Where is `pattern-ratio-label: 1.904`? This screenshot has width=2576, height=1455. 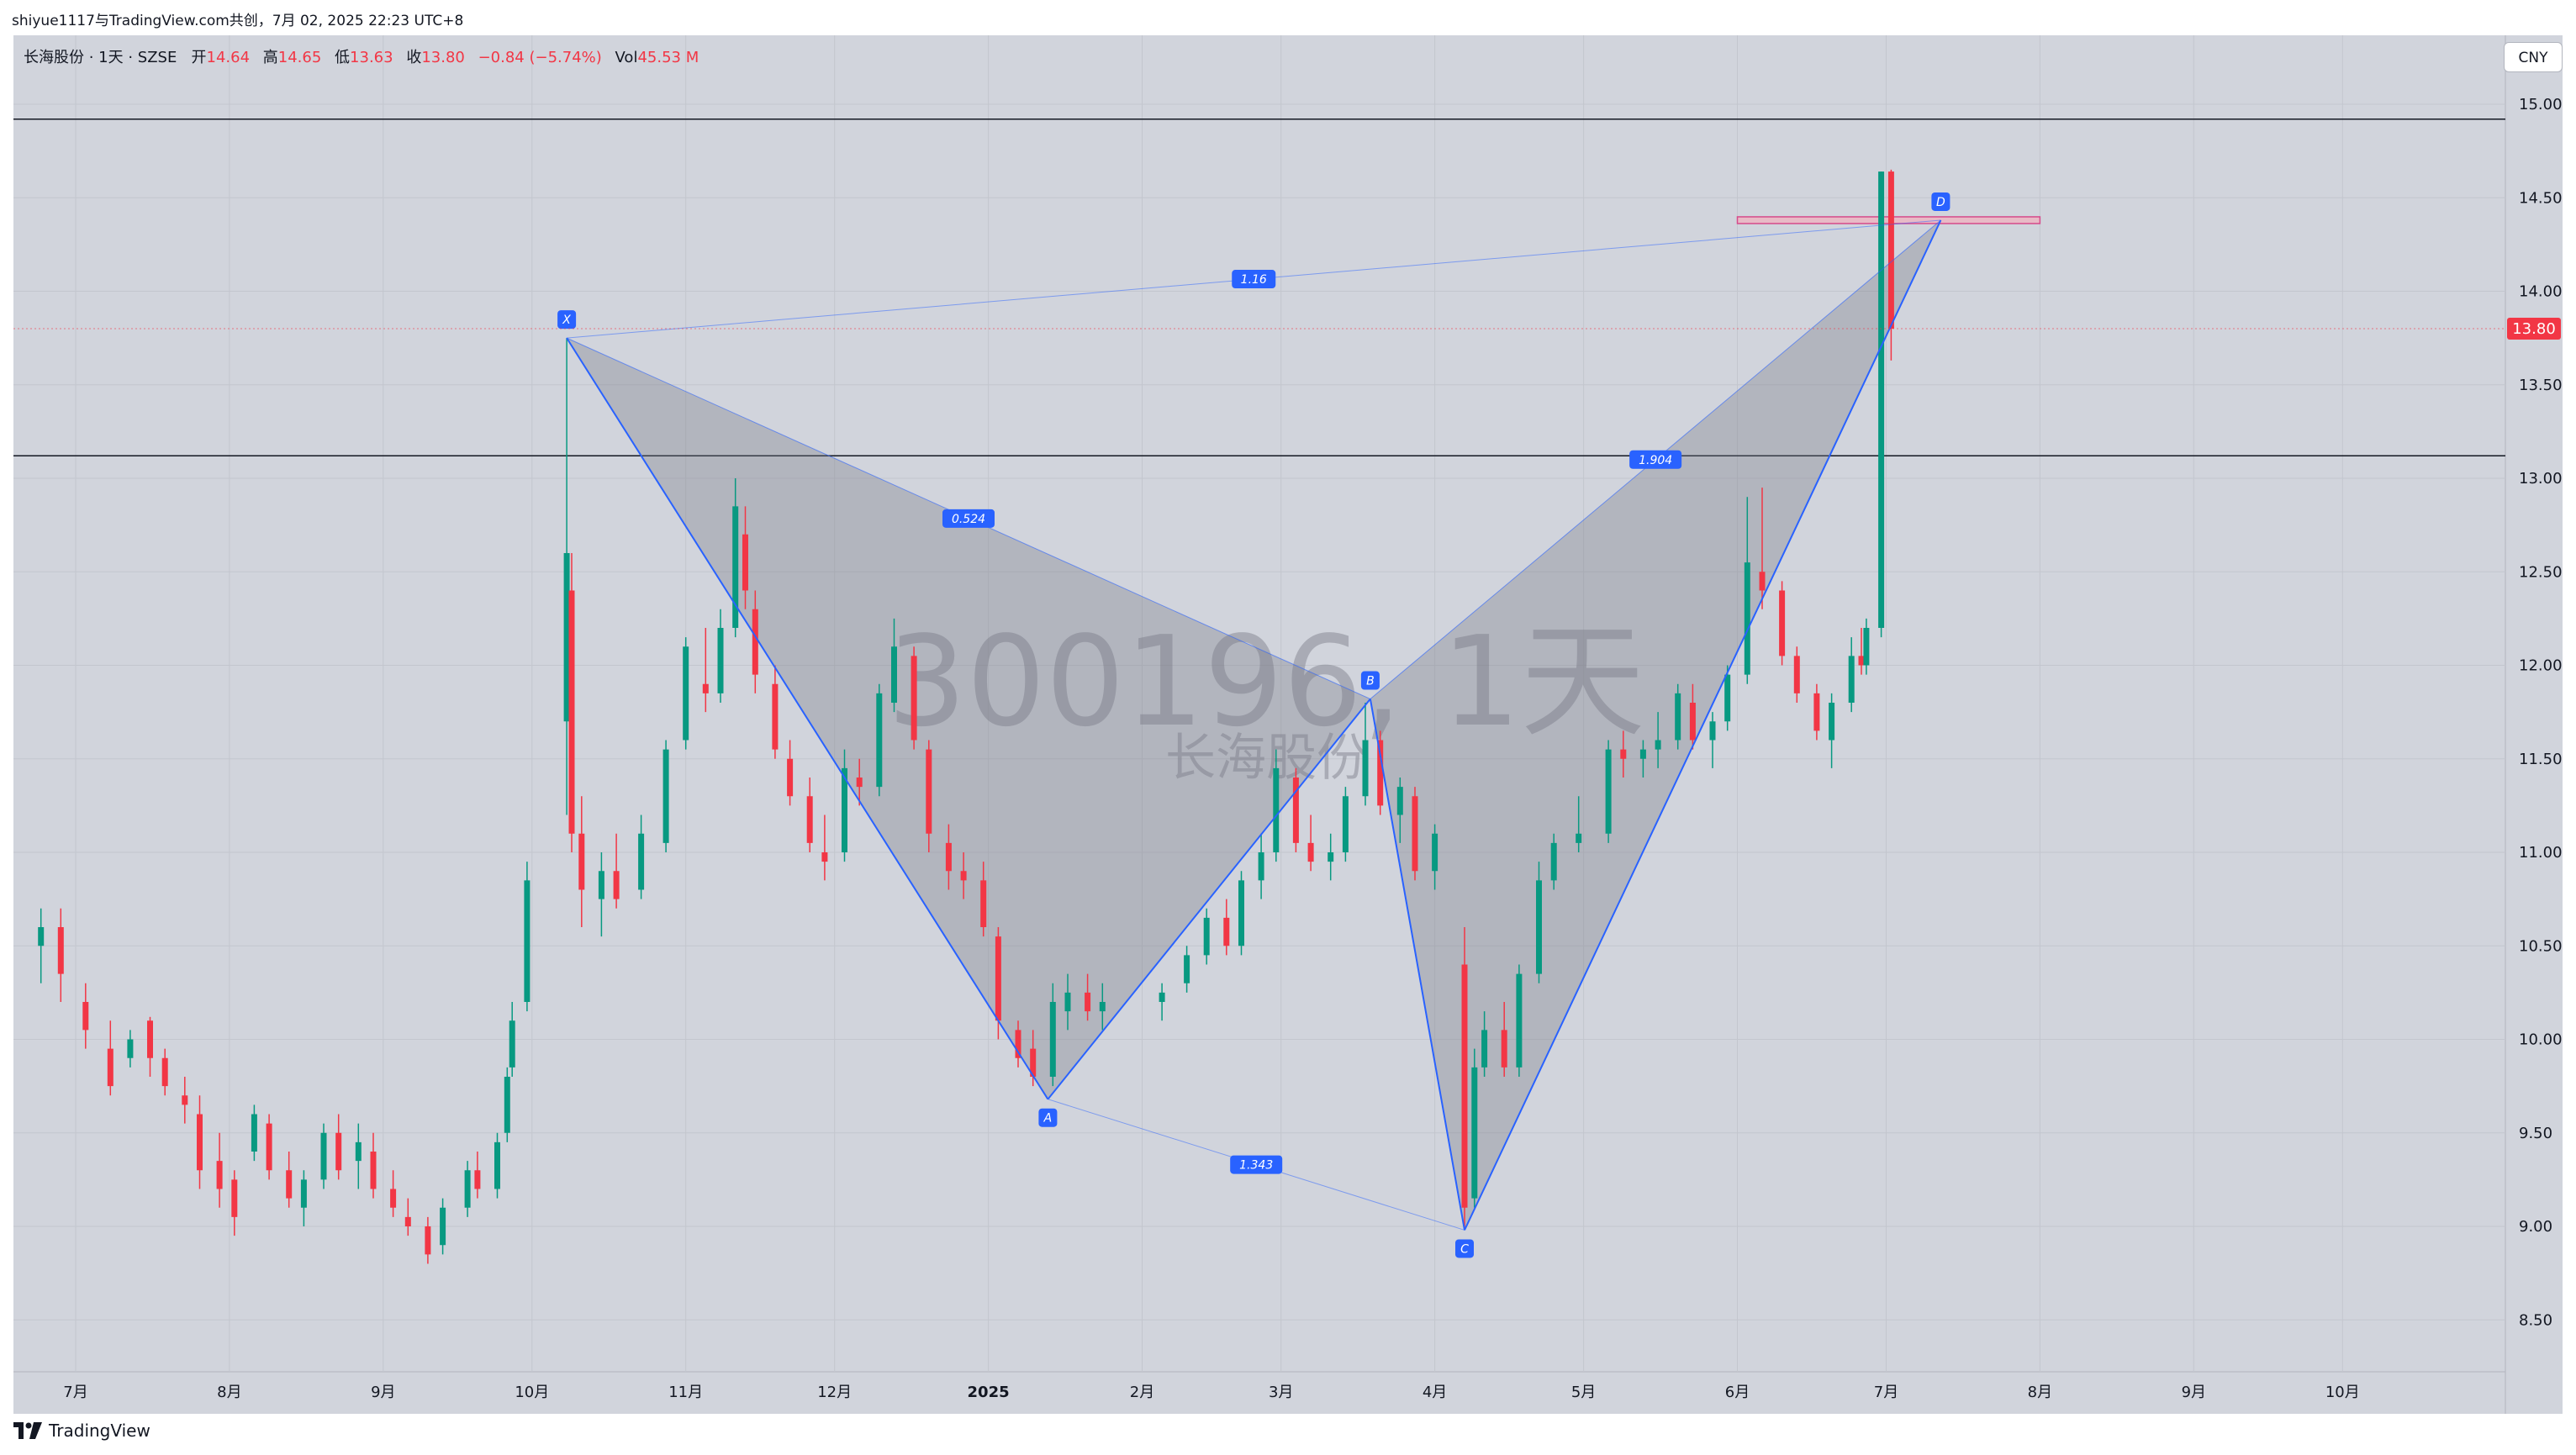 pattern-ratio-label: 1.904 is located at coordinates (1655, 459).